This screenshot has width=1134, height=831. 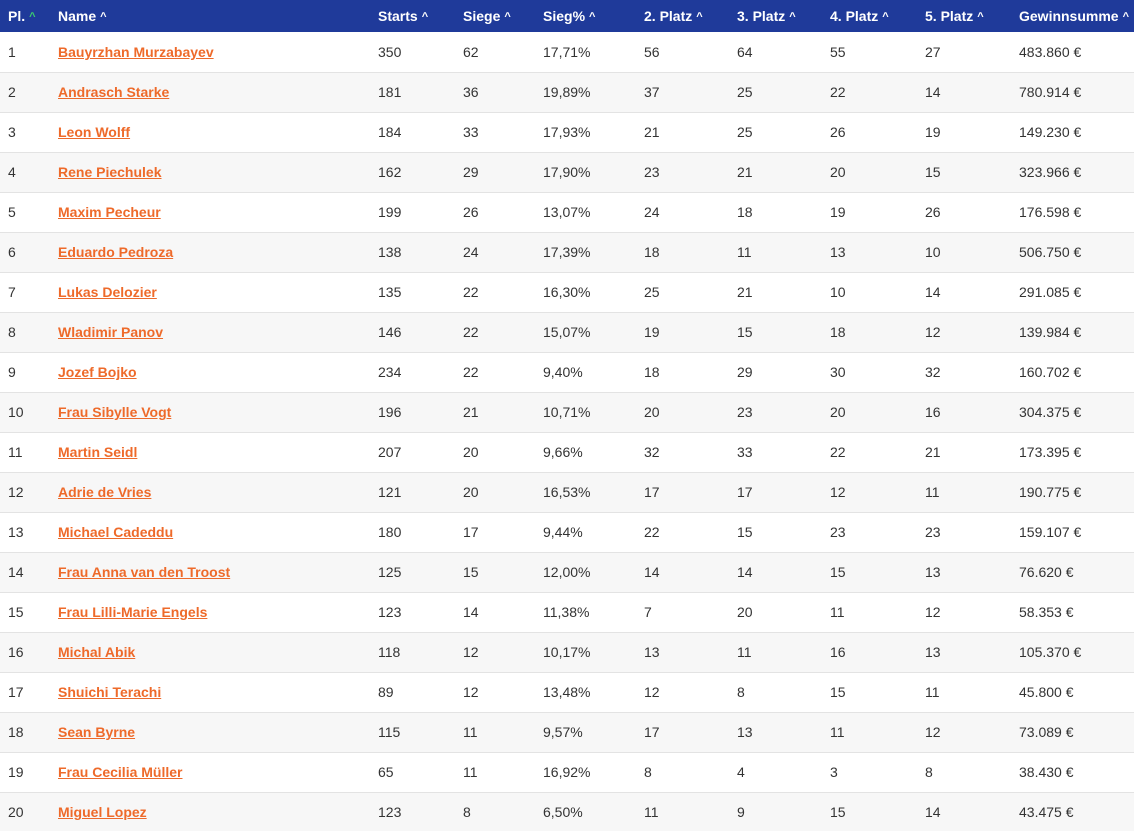 I want to click on cell-value: 26, so click(x=933, y=212).